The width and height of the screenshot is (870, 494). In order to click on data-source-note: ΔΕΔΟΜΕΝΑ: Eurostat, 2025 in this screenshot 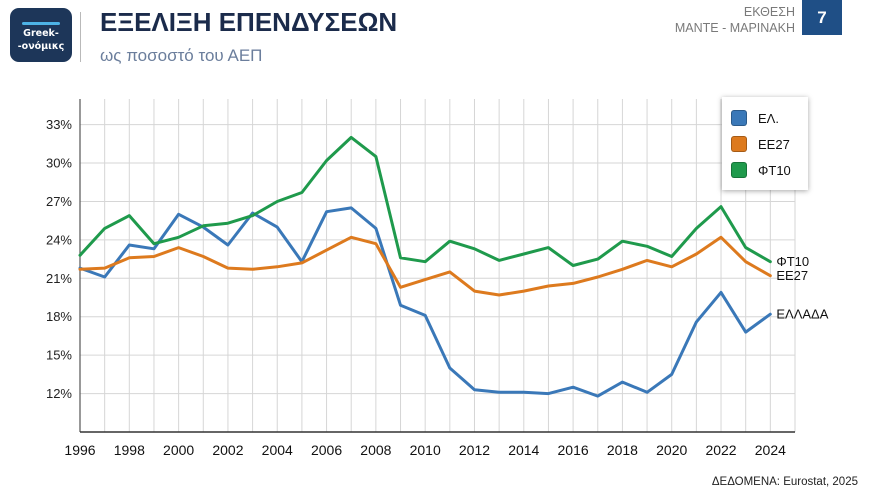, I will do `click(784, 482)`.